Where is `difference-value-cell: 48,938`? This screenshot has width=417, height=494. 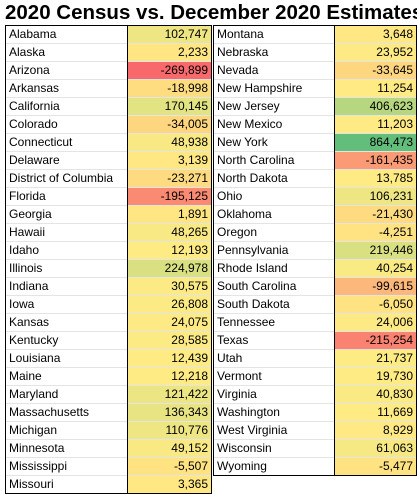
difference-value-cell: 48,938 is located at coordinates (169, 142).